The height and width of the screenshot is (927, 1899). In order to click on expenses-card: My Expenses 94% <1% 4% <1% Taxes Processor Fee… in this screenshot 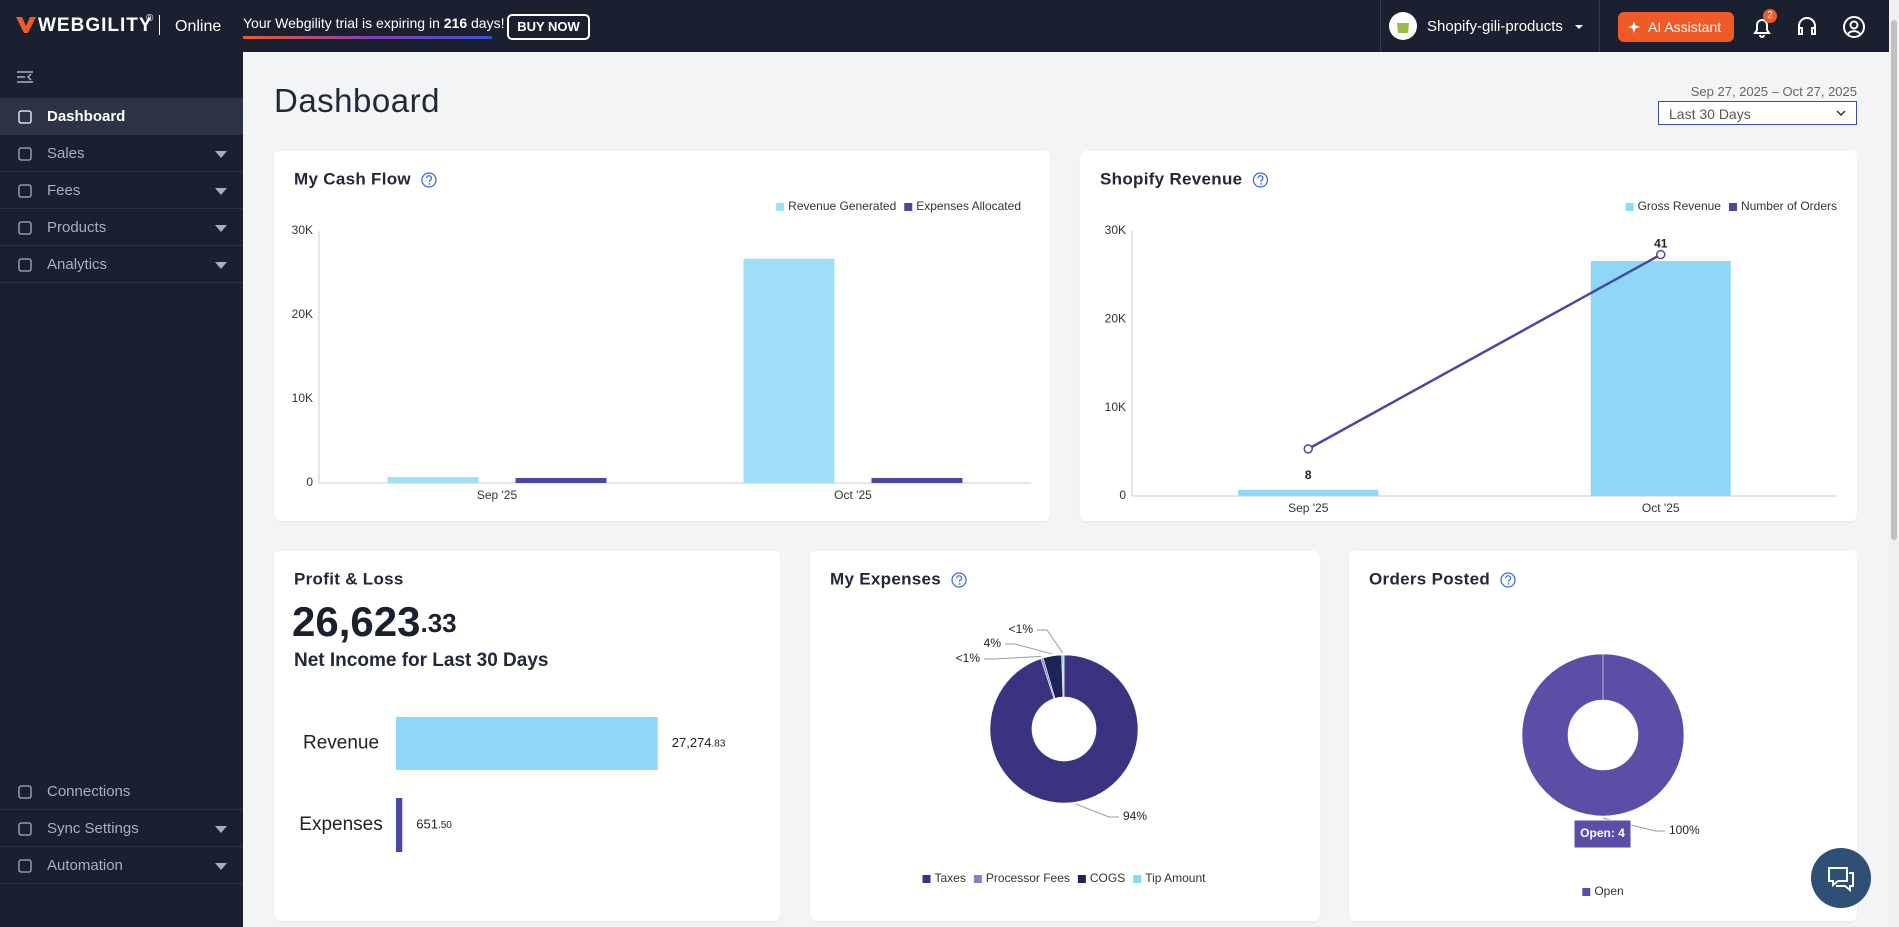, I will do `click(1065, 736)`.